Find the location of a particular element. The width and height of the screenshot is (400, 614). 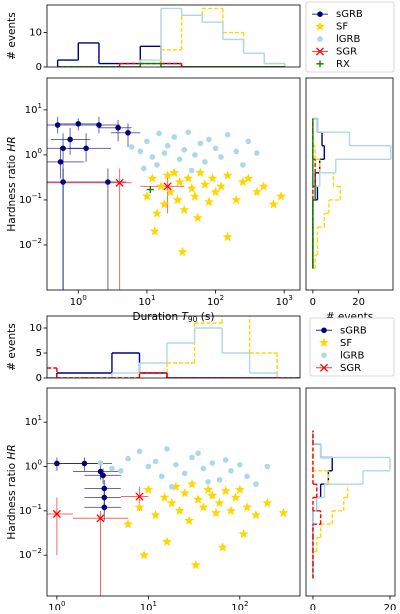

tick-label: 10⁻² is located at coordinates (30, 244).